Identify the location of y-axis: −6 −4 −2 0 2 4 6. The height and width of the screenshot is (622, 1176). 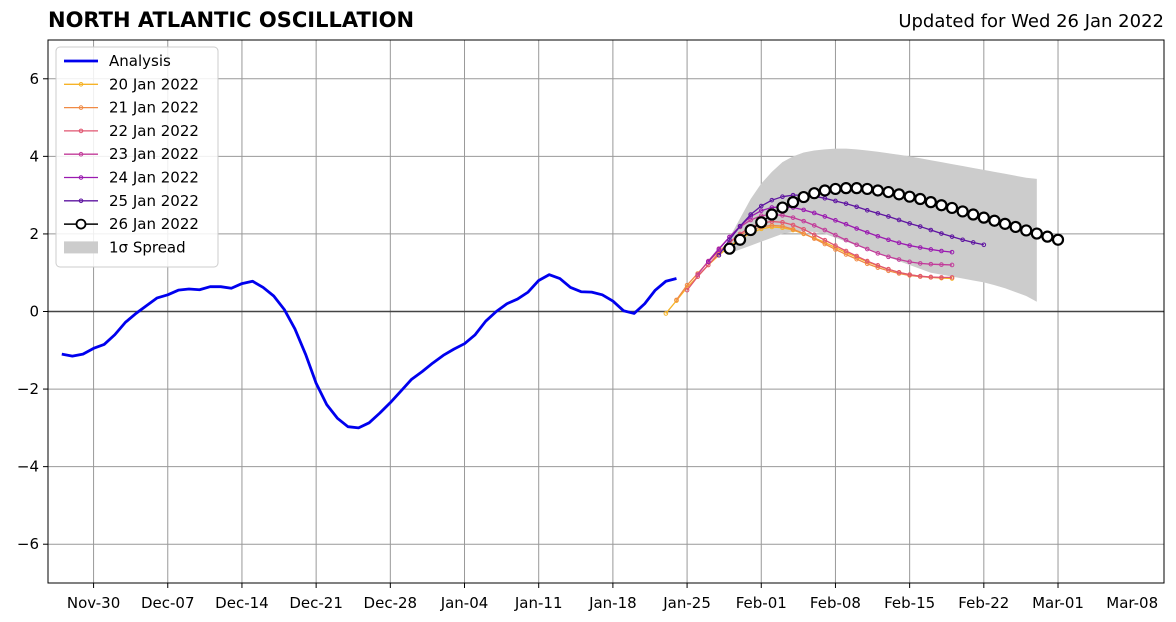
(32, 311).